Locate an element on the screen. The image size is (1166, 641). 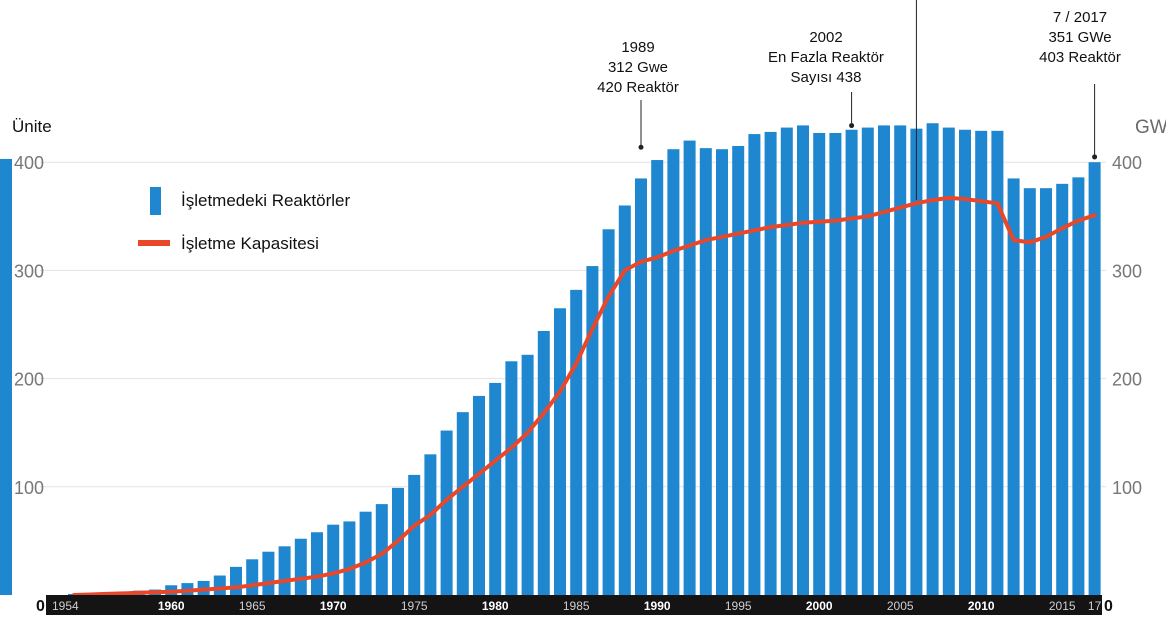
bar-2017 is located at coordinates (1094, 378).